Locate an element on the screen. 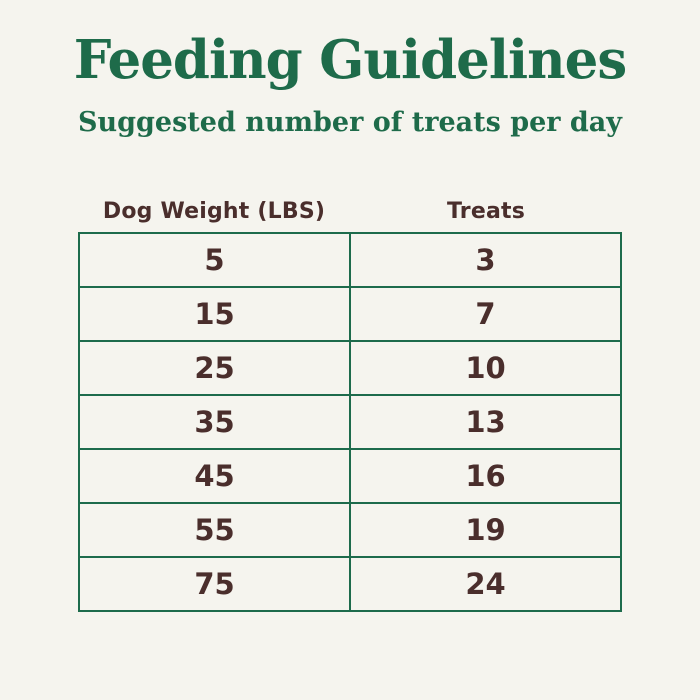 This screenshot has width=700, height=700. weight-cell: 15 is located at coordinates (214, 314).